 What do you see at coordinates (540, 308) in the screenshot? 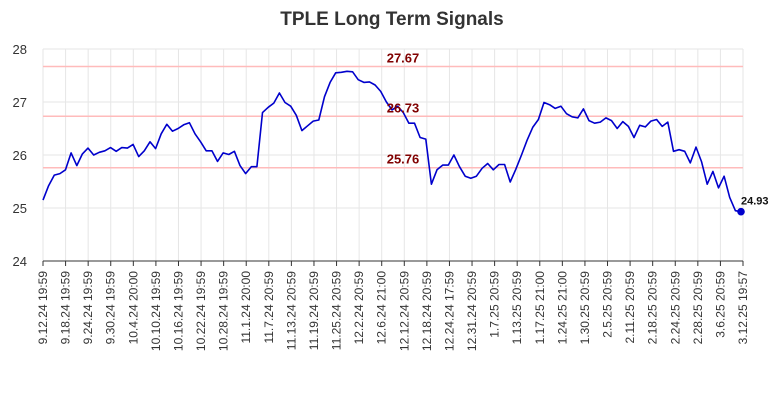
I see `x-tick-label: 1.17.25 21:00` at bounding box center [540, 308].